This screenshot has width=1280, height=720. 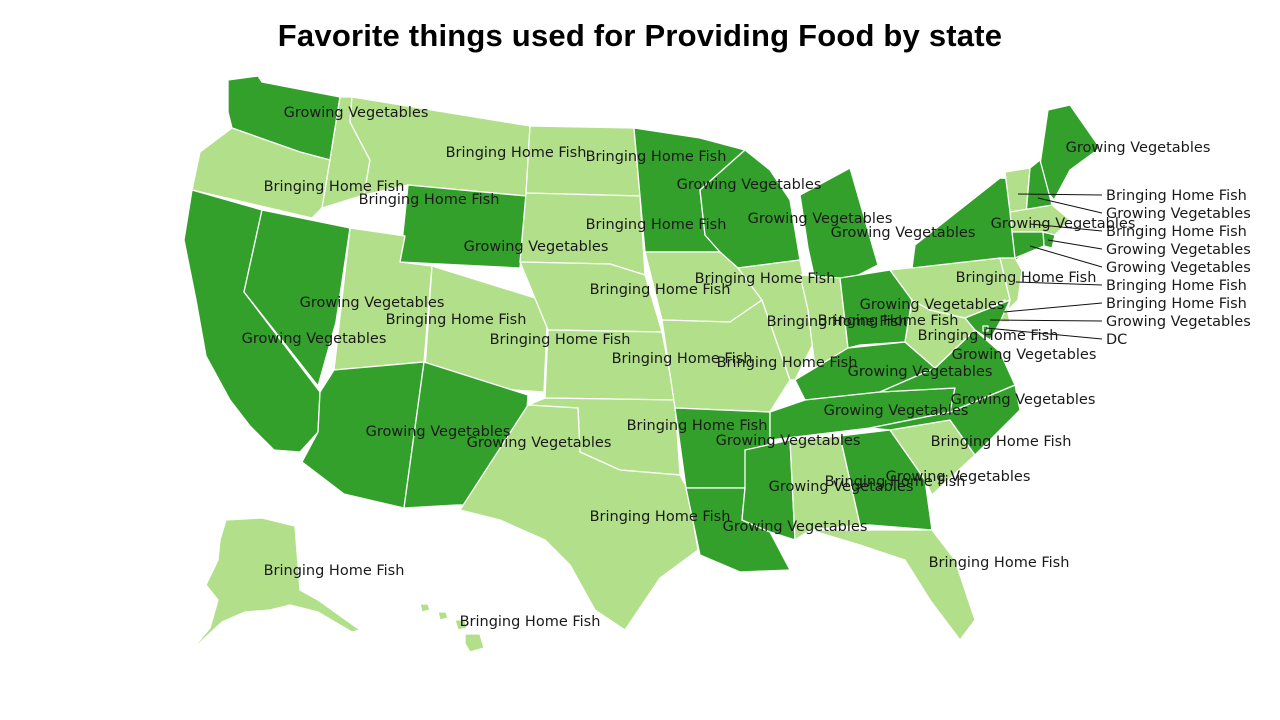 What do you see at coordinates (903, 233) in the screenshot?
I see `state-label-mi: Growing Vegetables` at bounding box center [903, 233].